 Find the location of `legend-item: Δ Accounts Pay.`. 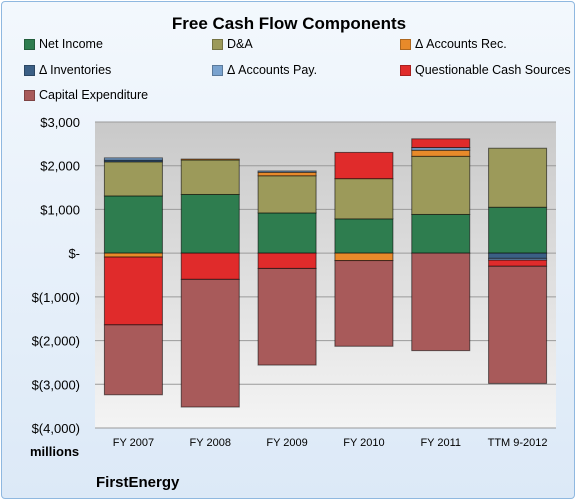

legend-item: Δ Accounts Pay. is located at coordinates (264, 70).